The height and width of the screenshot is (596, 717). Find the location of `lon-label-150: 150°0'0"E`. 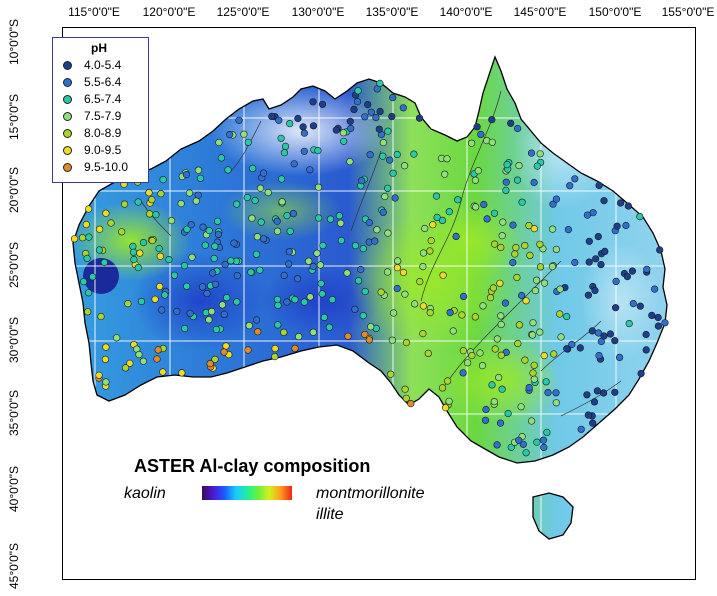

lon-label-150: 150°0'0"E is located at coordinates (615, 12).